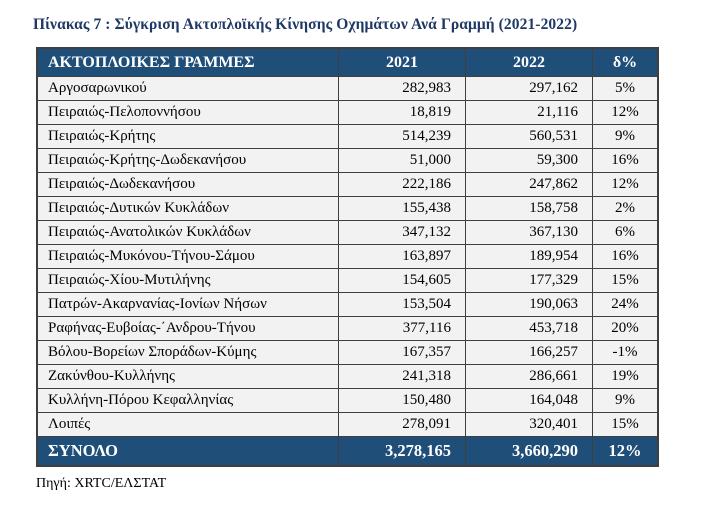 The height and width of the screenshot is (513, 726). I want to click on route-name: Πειραιώς-Κρήτης-Δωδεκανήσου, so click(187, 160).